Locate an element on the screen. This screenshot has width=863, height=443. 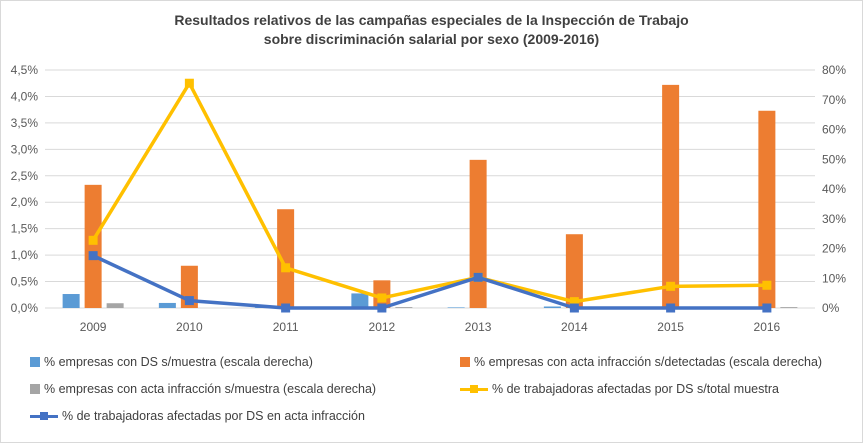
left-axis-tick-label: 2,5% is located at coordinates (25, 176).